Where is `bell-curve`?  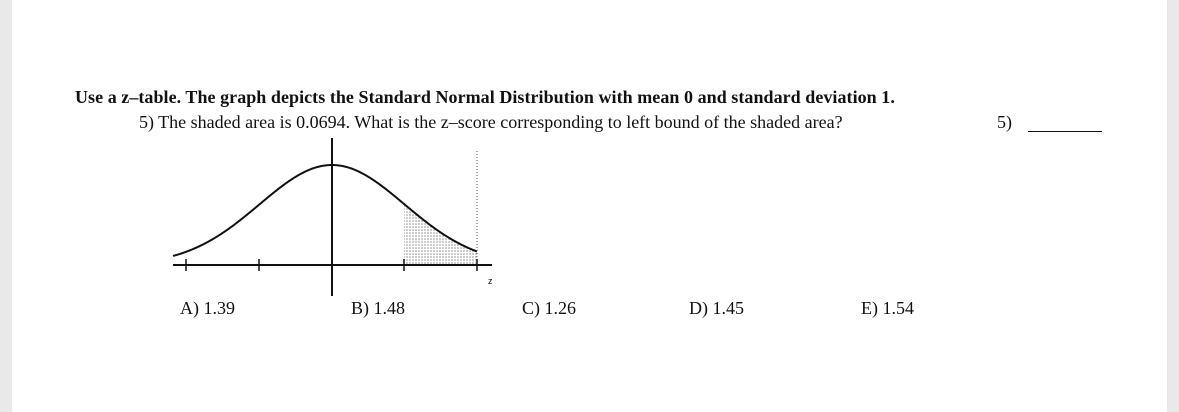
bell-curve is located at coordinates (325, 210).